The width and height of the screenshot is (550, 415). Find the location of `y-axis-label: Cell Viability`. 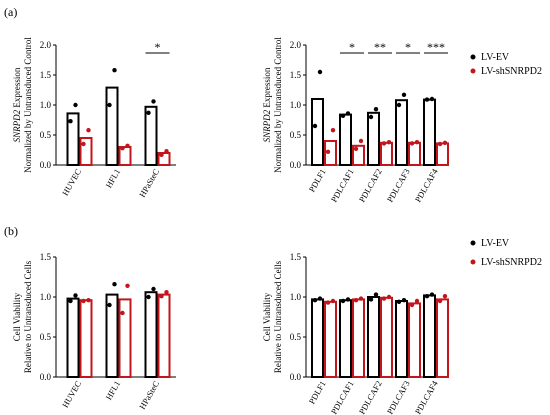

y-axis-label: Cell Viability is located at coordinates (17, 316).